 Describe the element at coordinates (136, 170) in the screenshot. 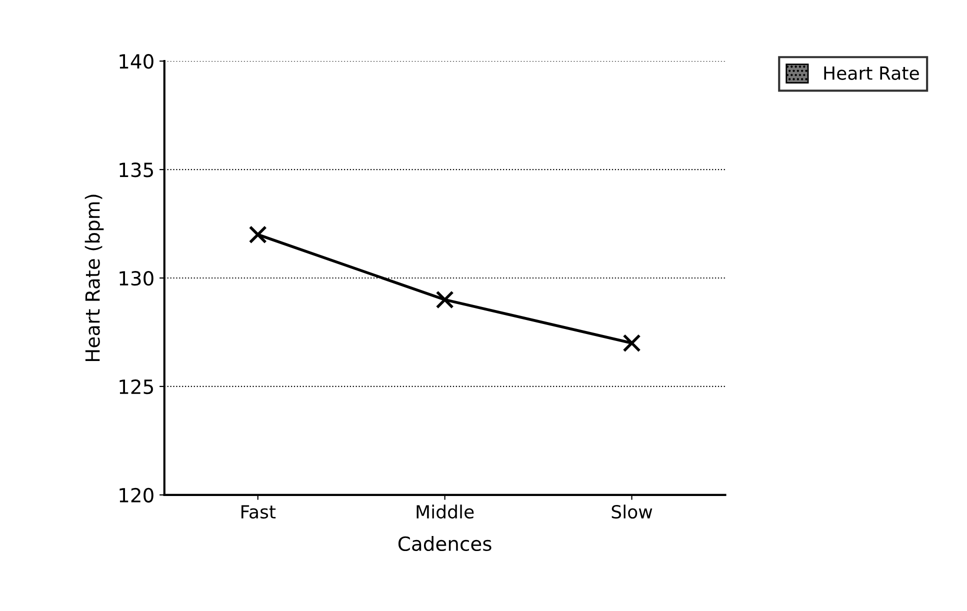

I see `y-tick-label: 135` at that location.